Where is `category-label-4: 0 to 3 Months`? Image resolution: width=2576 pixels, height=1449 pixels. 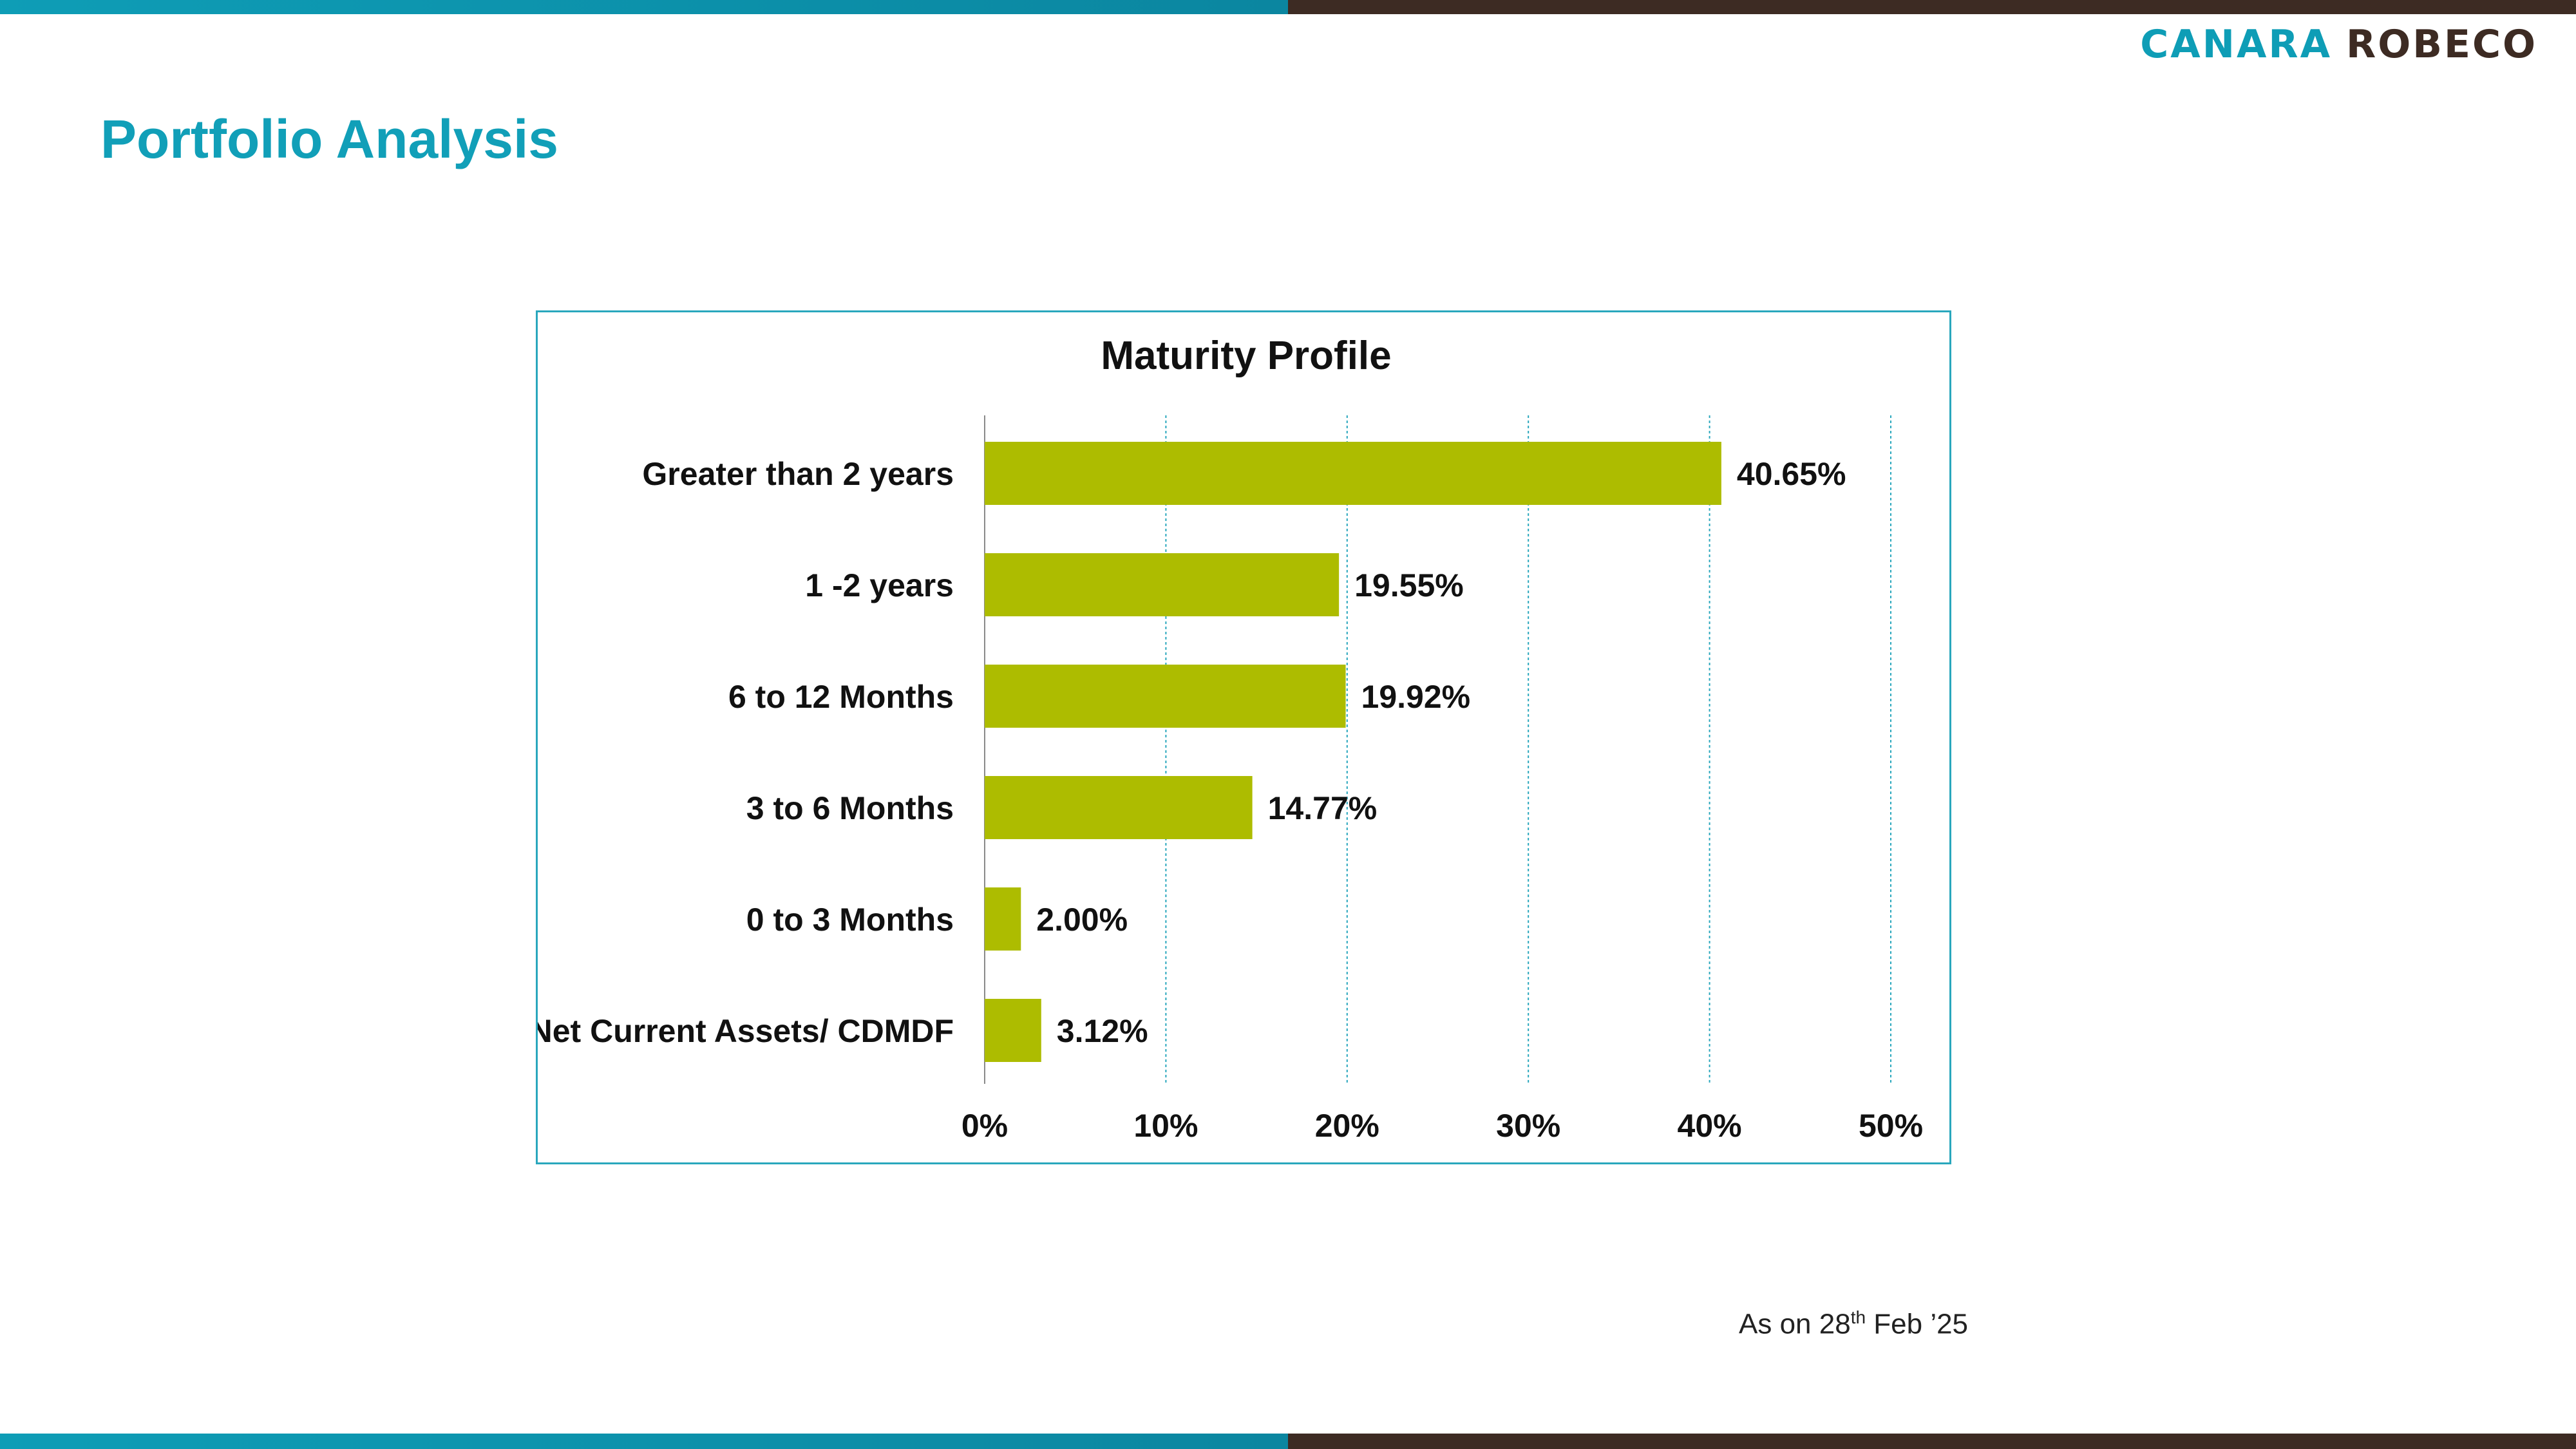 category-label-4: 0 to 3 Months is located at coordinates (850, 920).